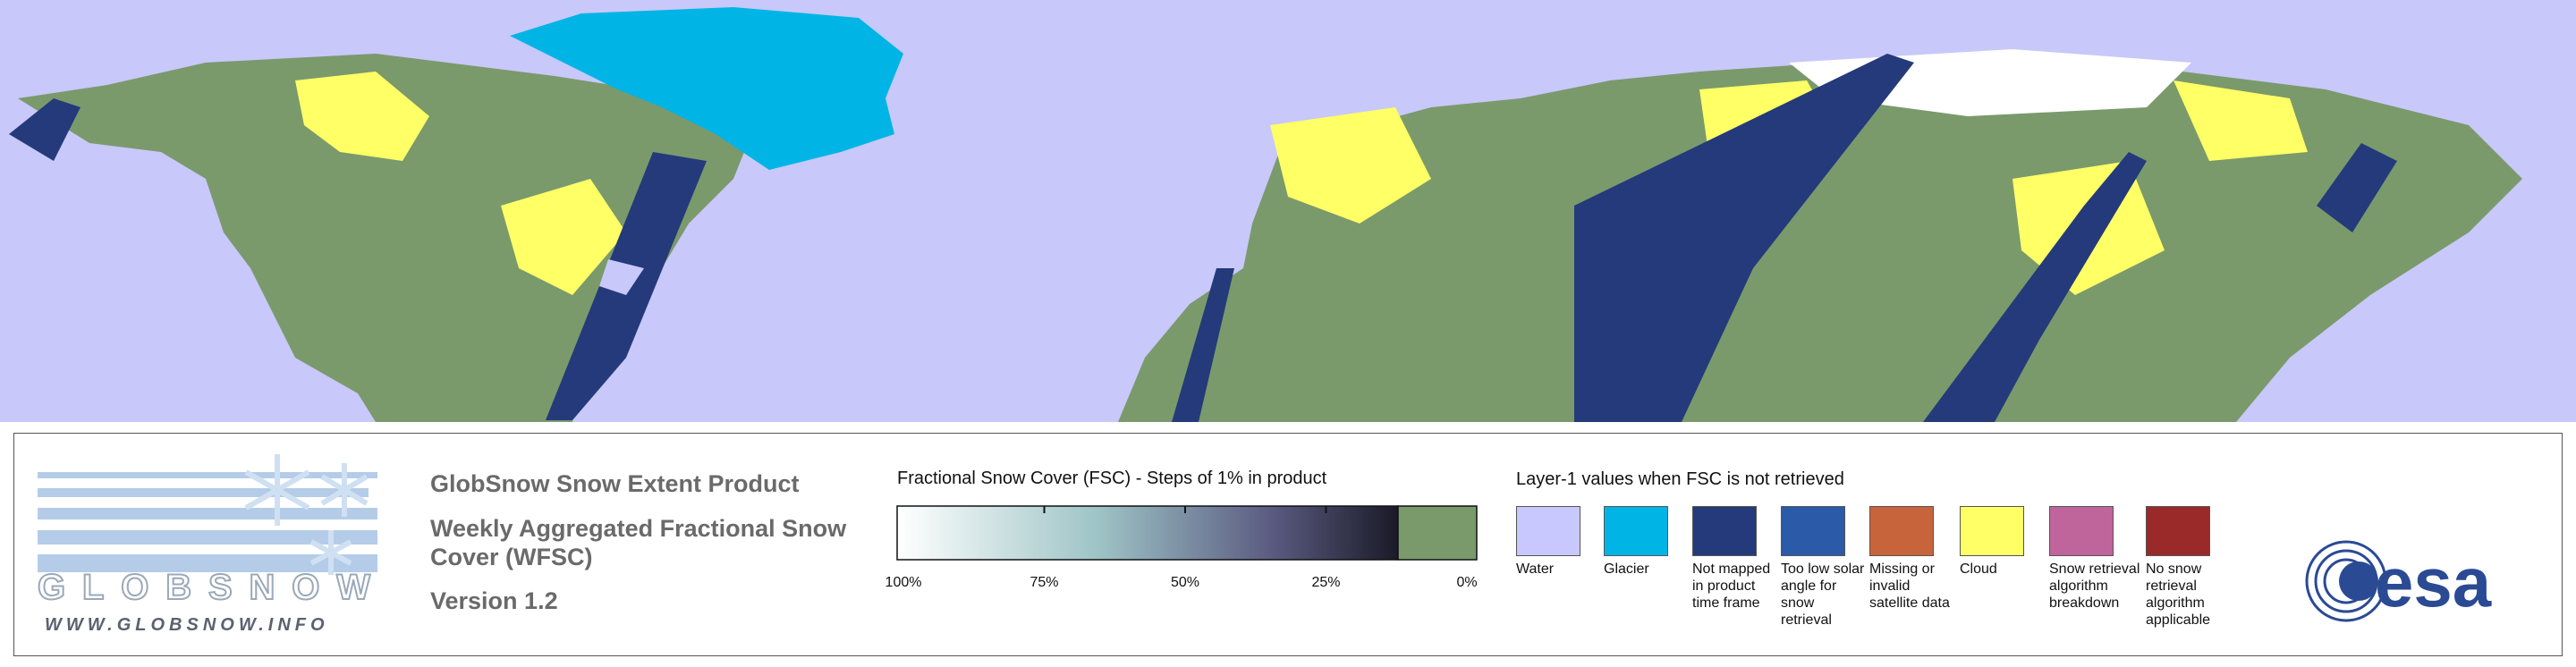  Describe the element at coordinates (621, 277) in the screenshot. I see `lake` at that location.